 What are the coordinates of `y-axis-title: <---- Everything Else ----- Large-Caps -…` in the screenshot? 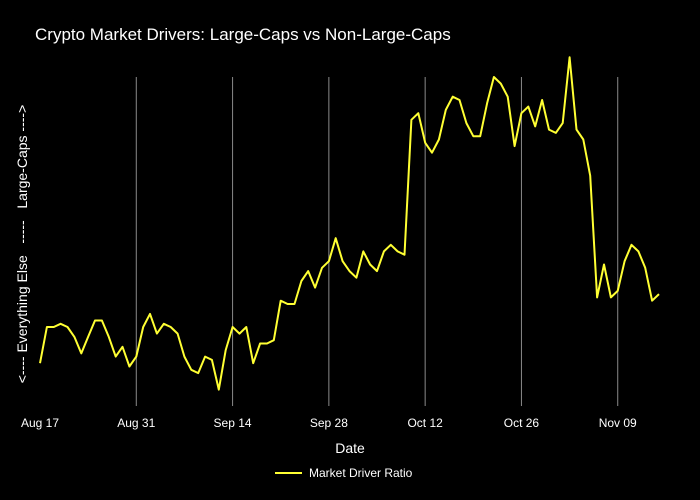 It's located at (22, 244).